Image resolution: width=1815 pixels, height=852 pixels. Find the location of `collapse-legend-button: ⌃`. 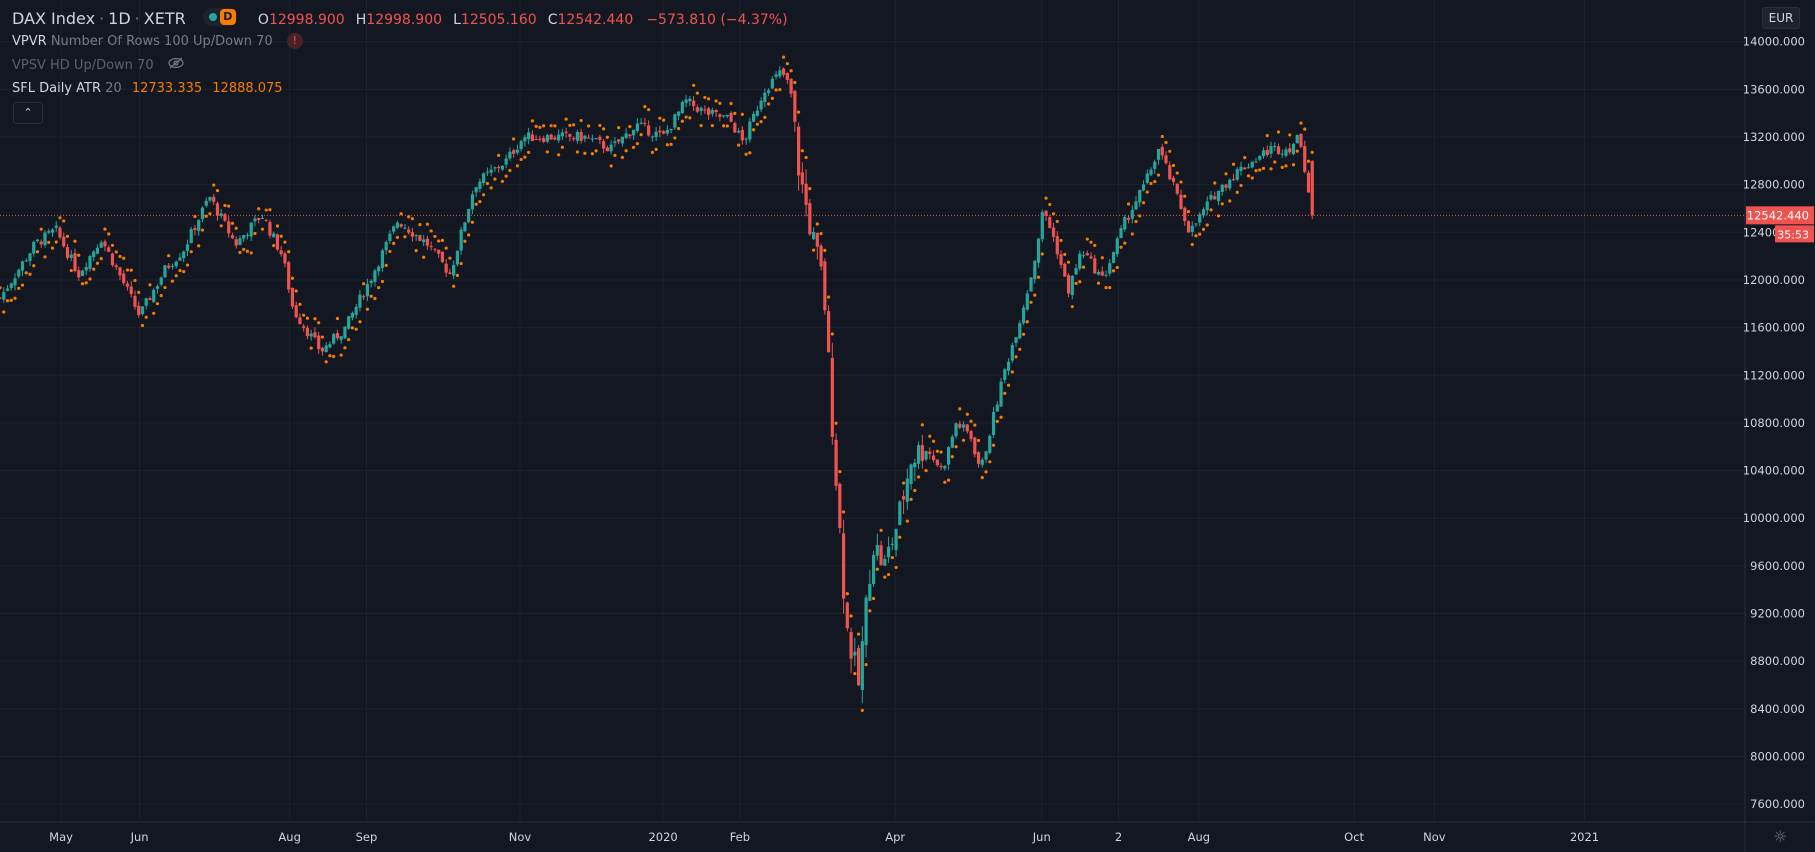

collapse-legend-button: ⌃ is located at coordinates (28, 113).